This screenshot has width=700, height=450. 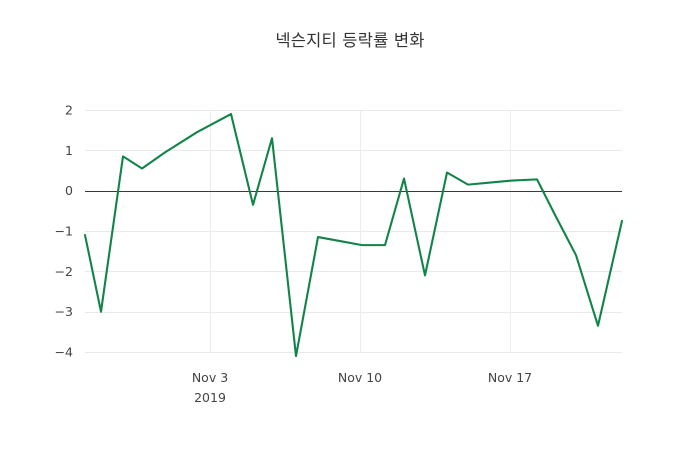 What do you see at coordinates (64, 352) in the screenshot?
I see `y-tick-label: −4` at bounding box center [64, 352].